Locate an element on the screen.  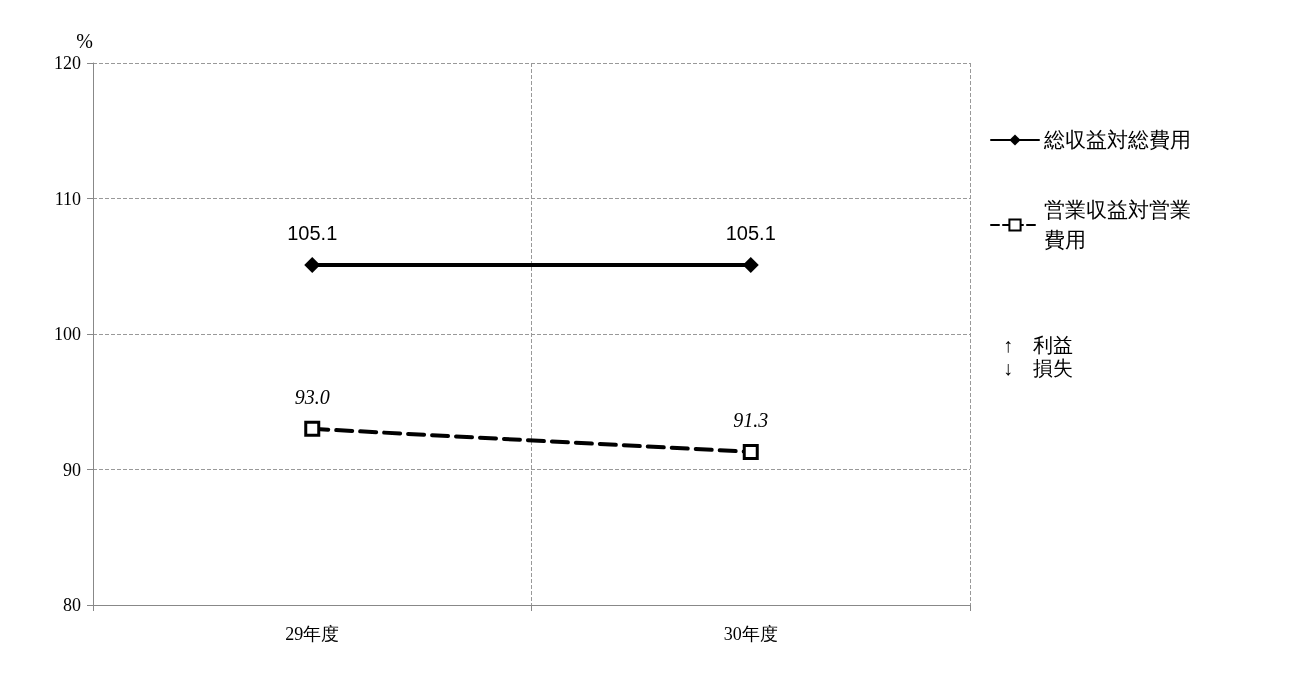
y-tick-label: 120 is located at coordinates (67, 63).